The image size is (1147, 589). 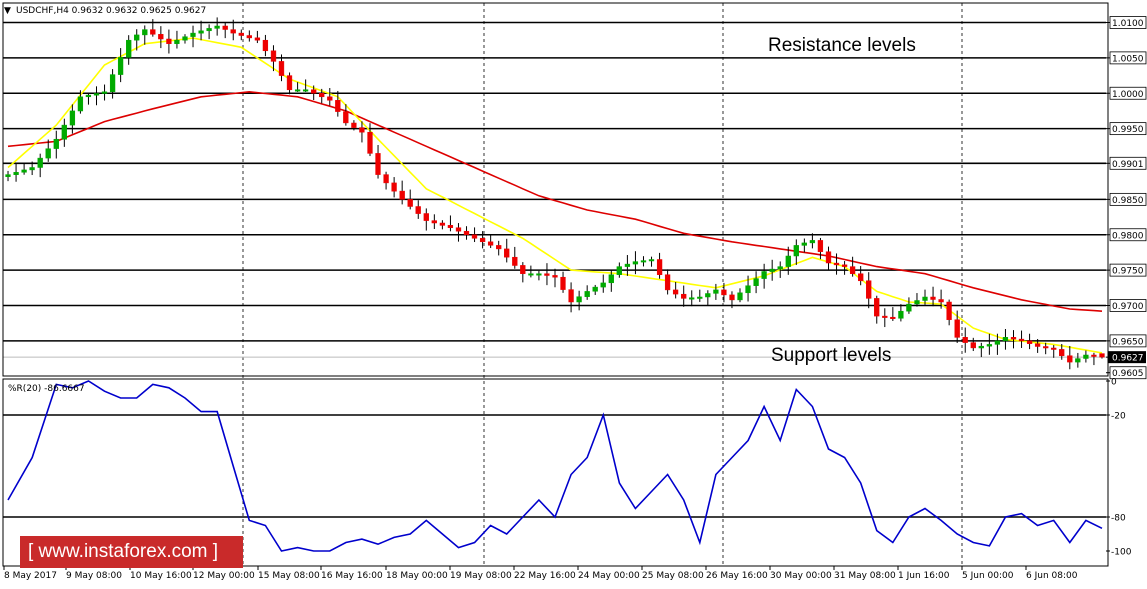 What do you see at coordinates (131, 552) in the screenshot?
I see `instaforex-logo: [ www.instaforex.com ]` at bounding box center [131, 552].